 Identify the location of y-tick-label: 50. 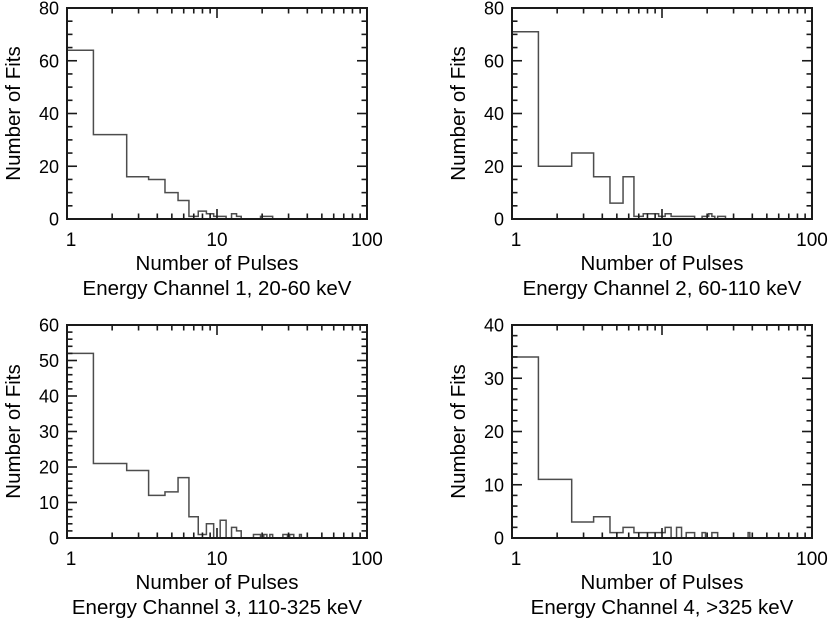
(49, 361).